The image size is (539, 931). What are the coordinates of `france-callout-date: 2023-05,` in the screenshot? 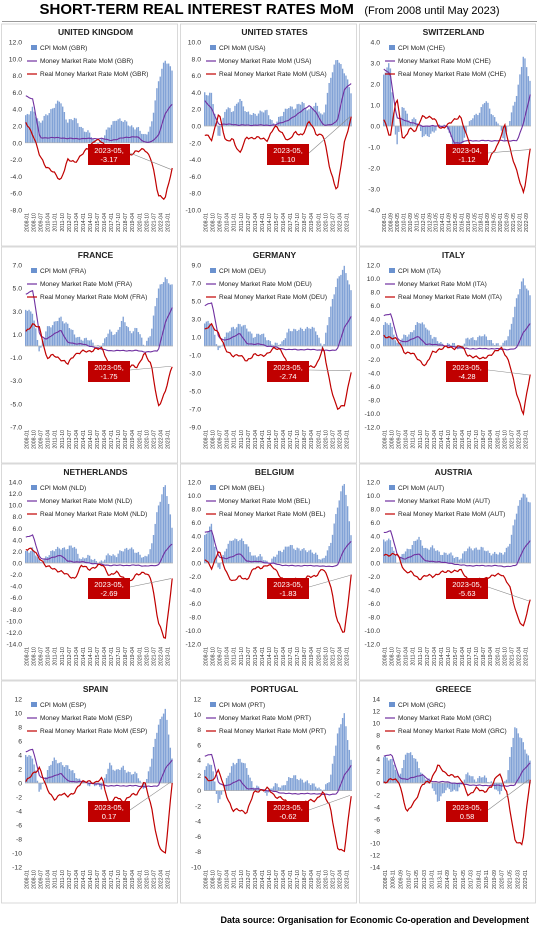 It's located at (109, 367).